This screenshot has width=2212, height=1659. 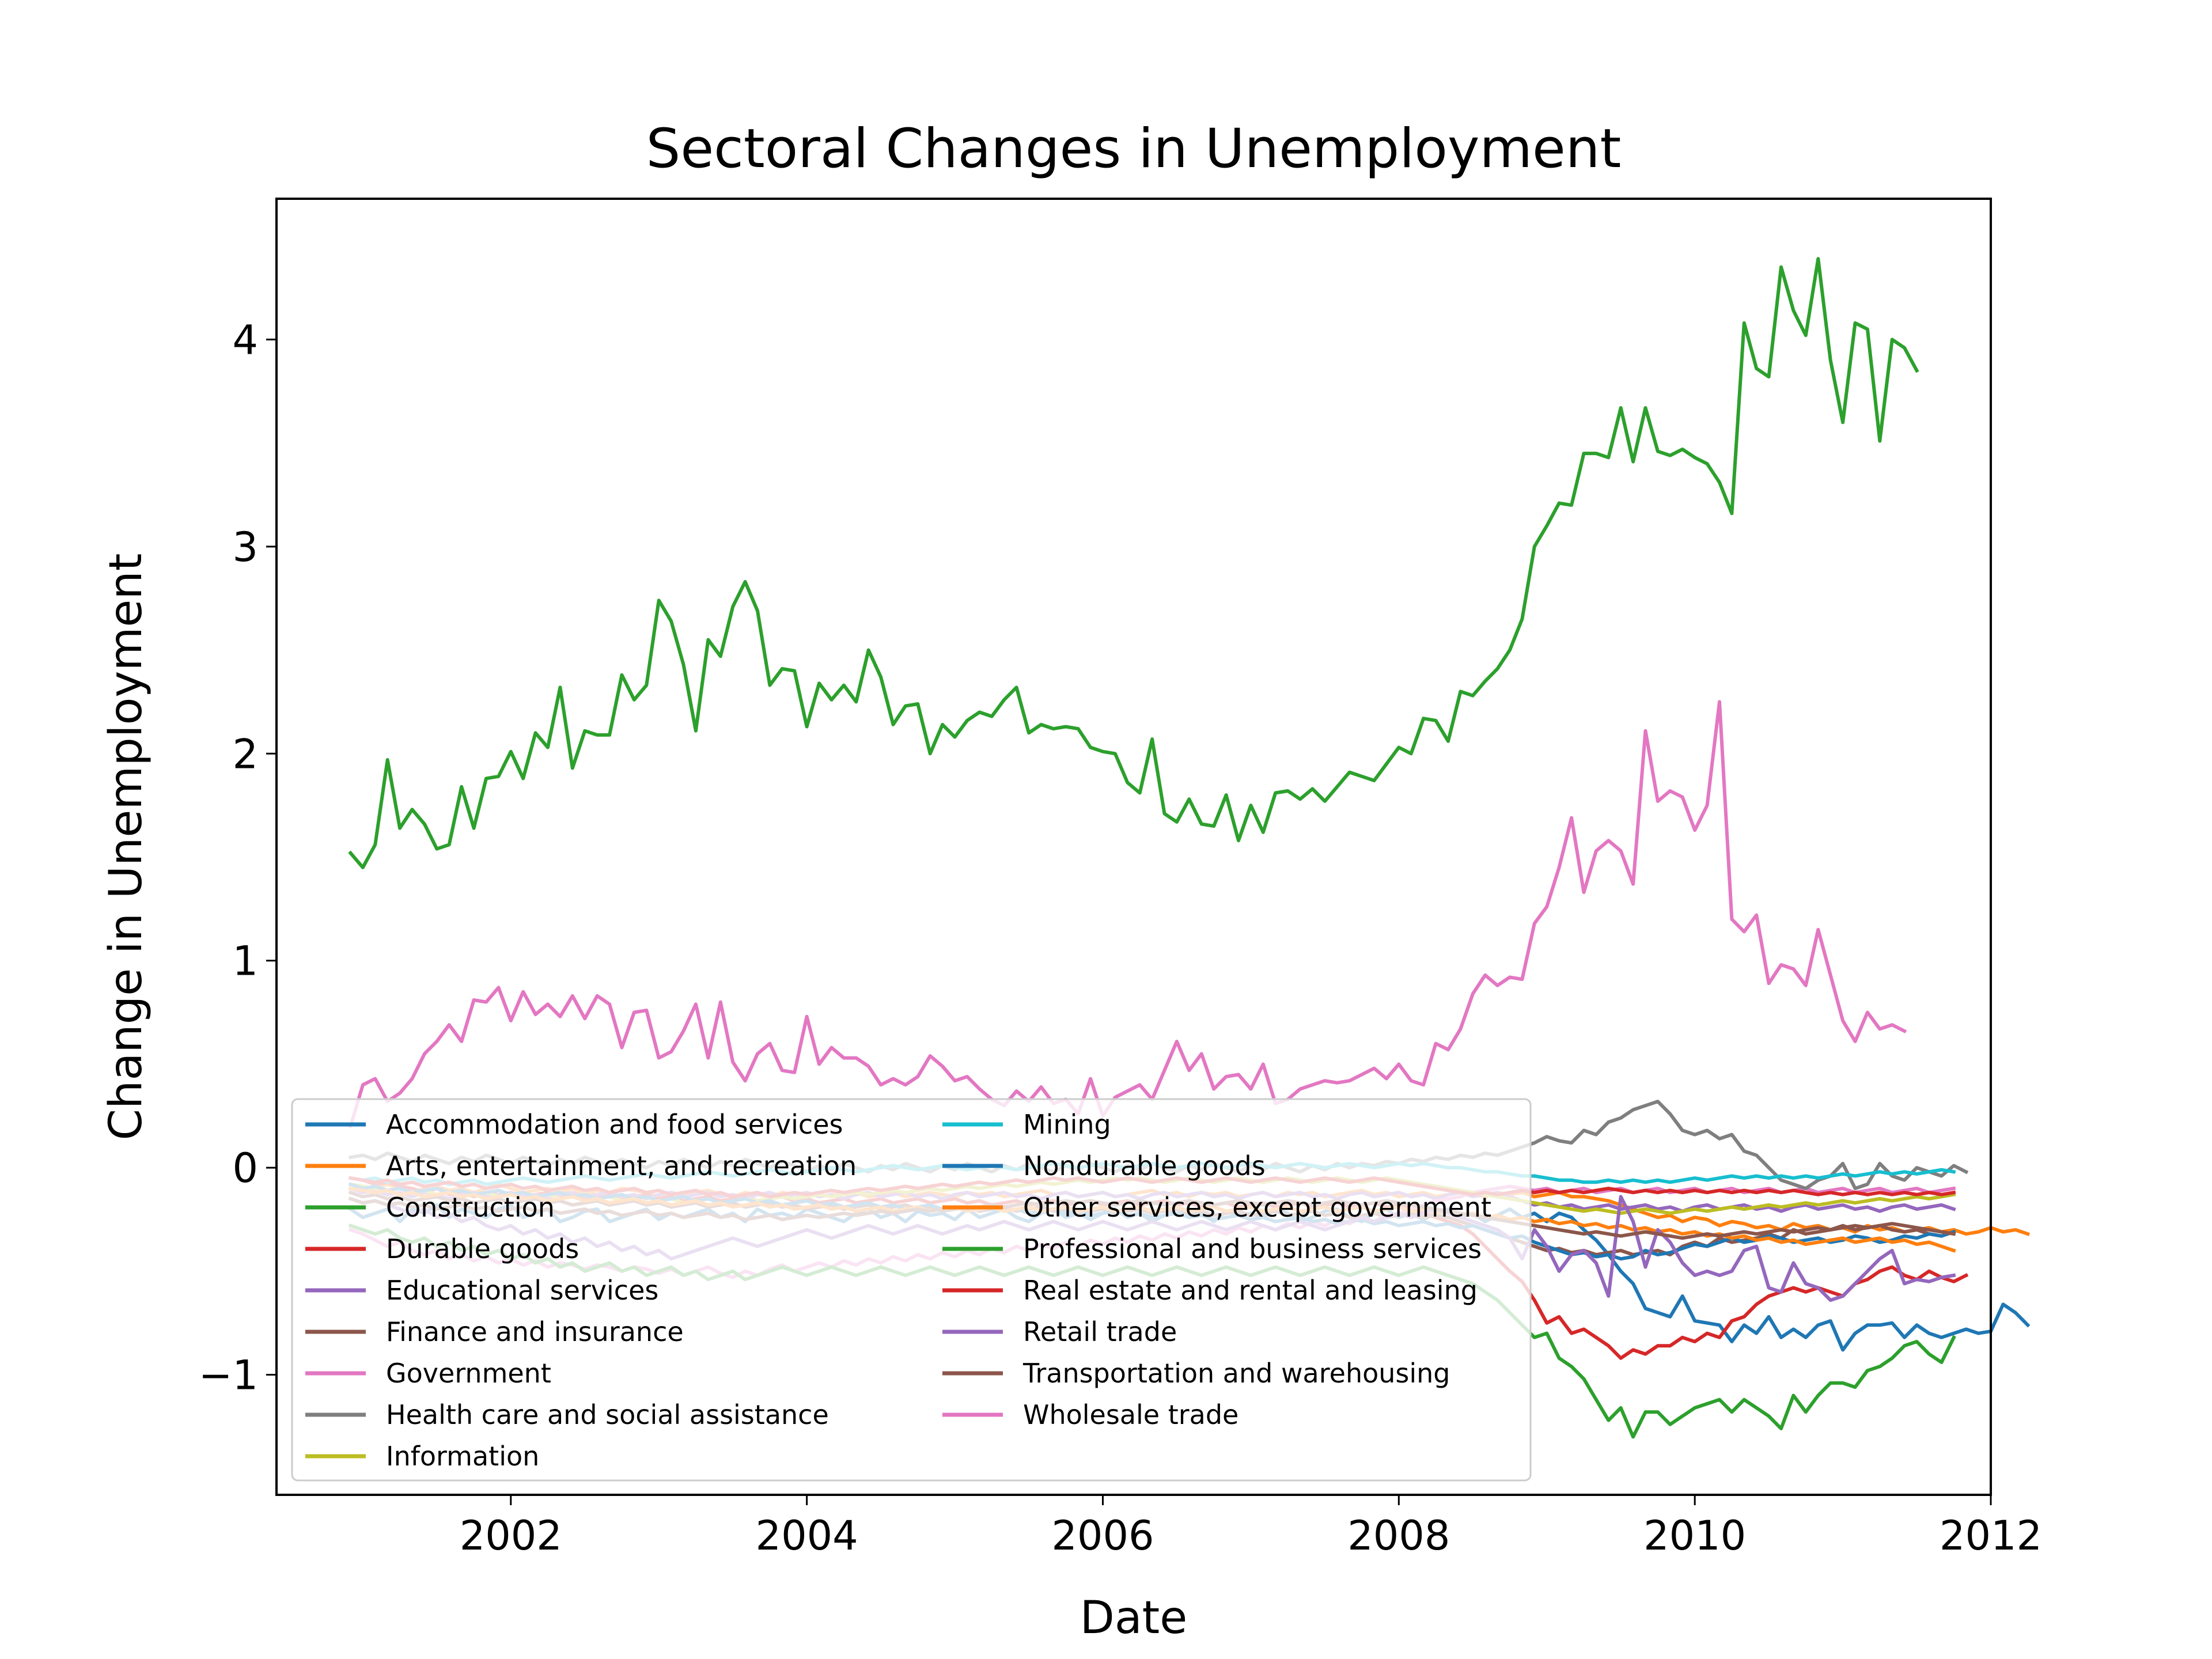 What do you see at coordinates (237, 857) in the screenshot?
I see `y-axis: −1 0 1 2 3 4` at bounding box center [237, 857].